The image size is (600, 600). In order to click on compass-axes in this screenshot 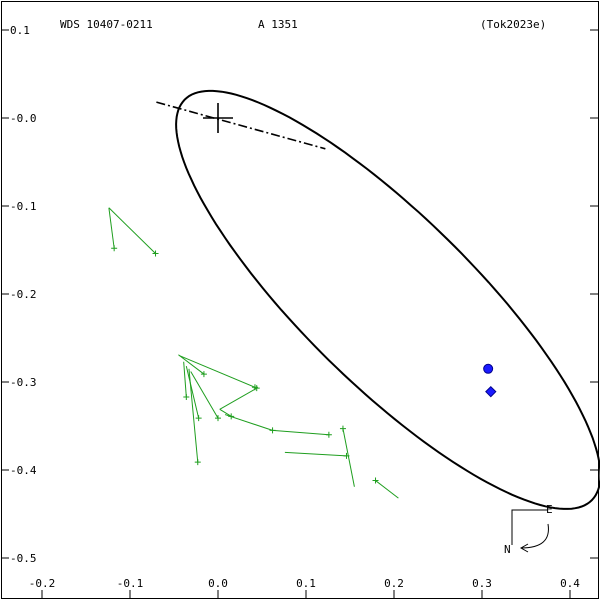, I will do `click(529, 527)`.